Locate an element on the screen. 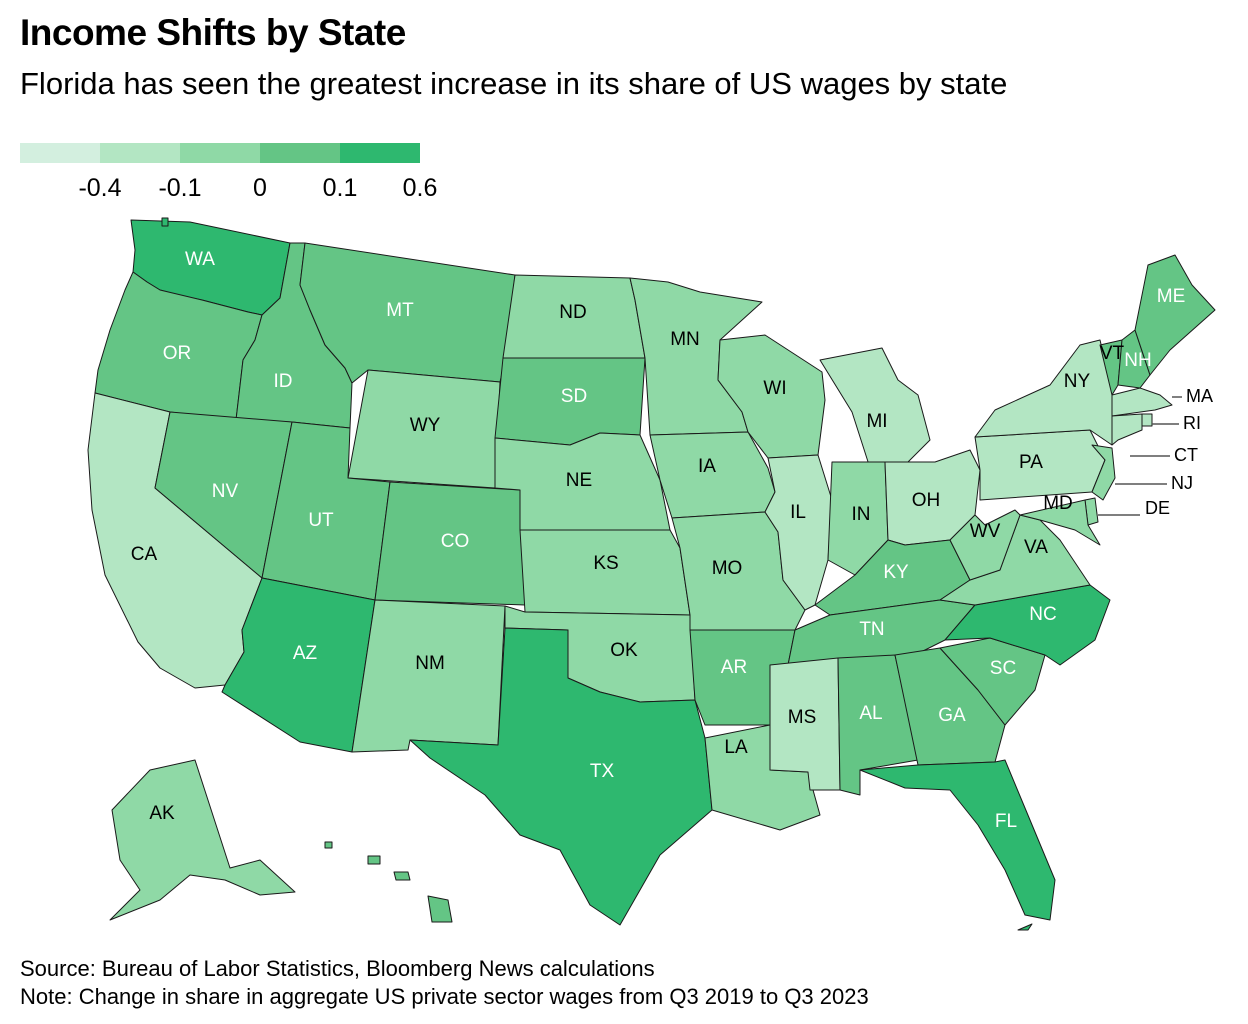 The width and height of the screenshot is (1248, 1024). state-label-tx: TX is located at coordinates (602, 771).